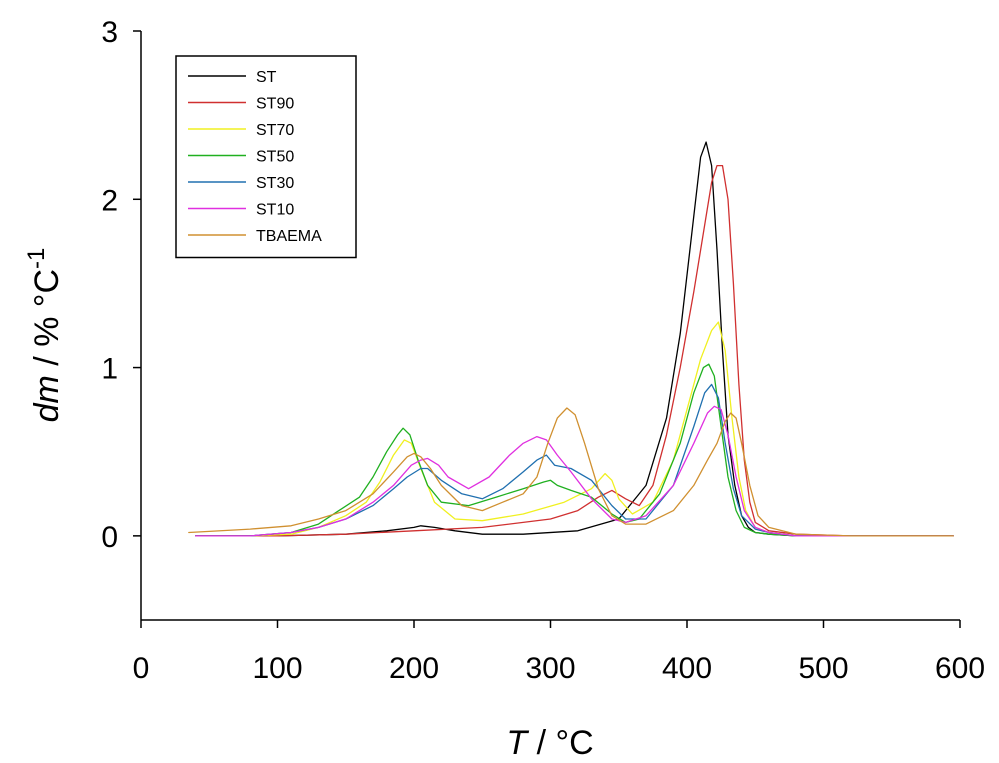 This screenshot has height=763, width=999. Describe the element at coordinates (47, 398) in the screenshot. I see `y-axis-label-italic: dm` at that location.